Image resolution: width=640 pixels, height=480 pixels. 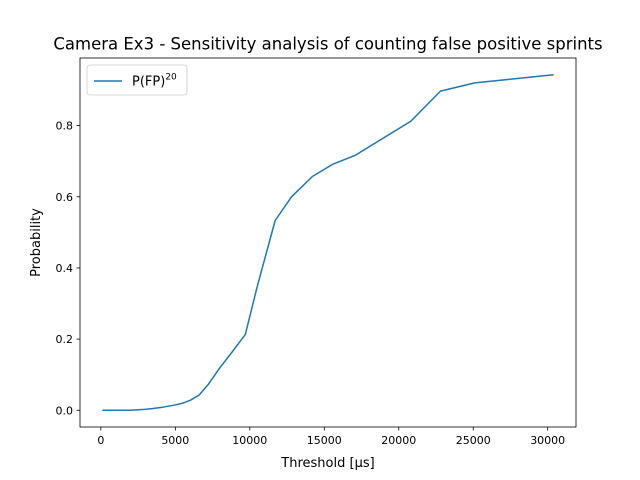 What do you see at coordinates (65, 339) in the screenshot?
I see `y-tick-label: 0.2` at bounding box center [65, 339].